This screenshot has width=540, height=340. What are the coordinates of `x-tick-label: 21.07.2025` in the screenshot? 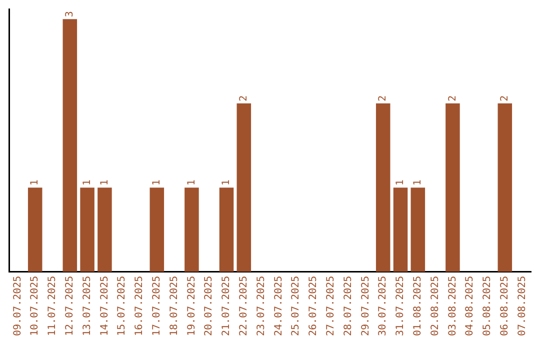 It's located at (226, 306).